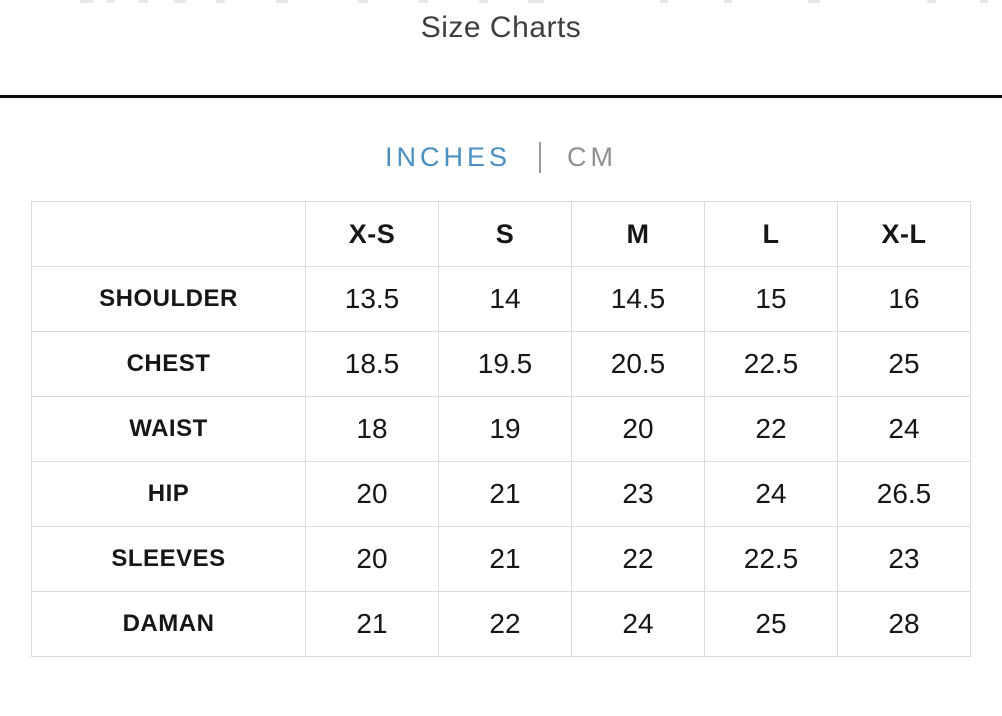 Image resolution: width=1002 pixels, height=716 pixels. What do you see at coordinates (501, 96) in the screenshot?
I see `header-divider-rule` at bounding box center [501, 96].